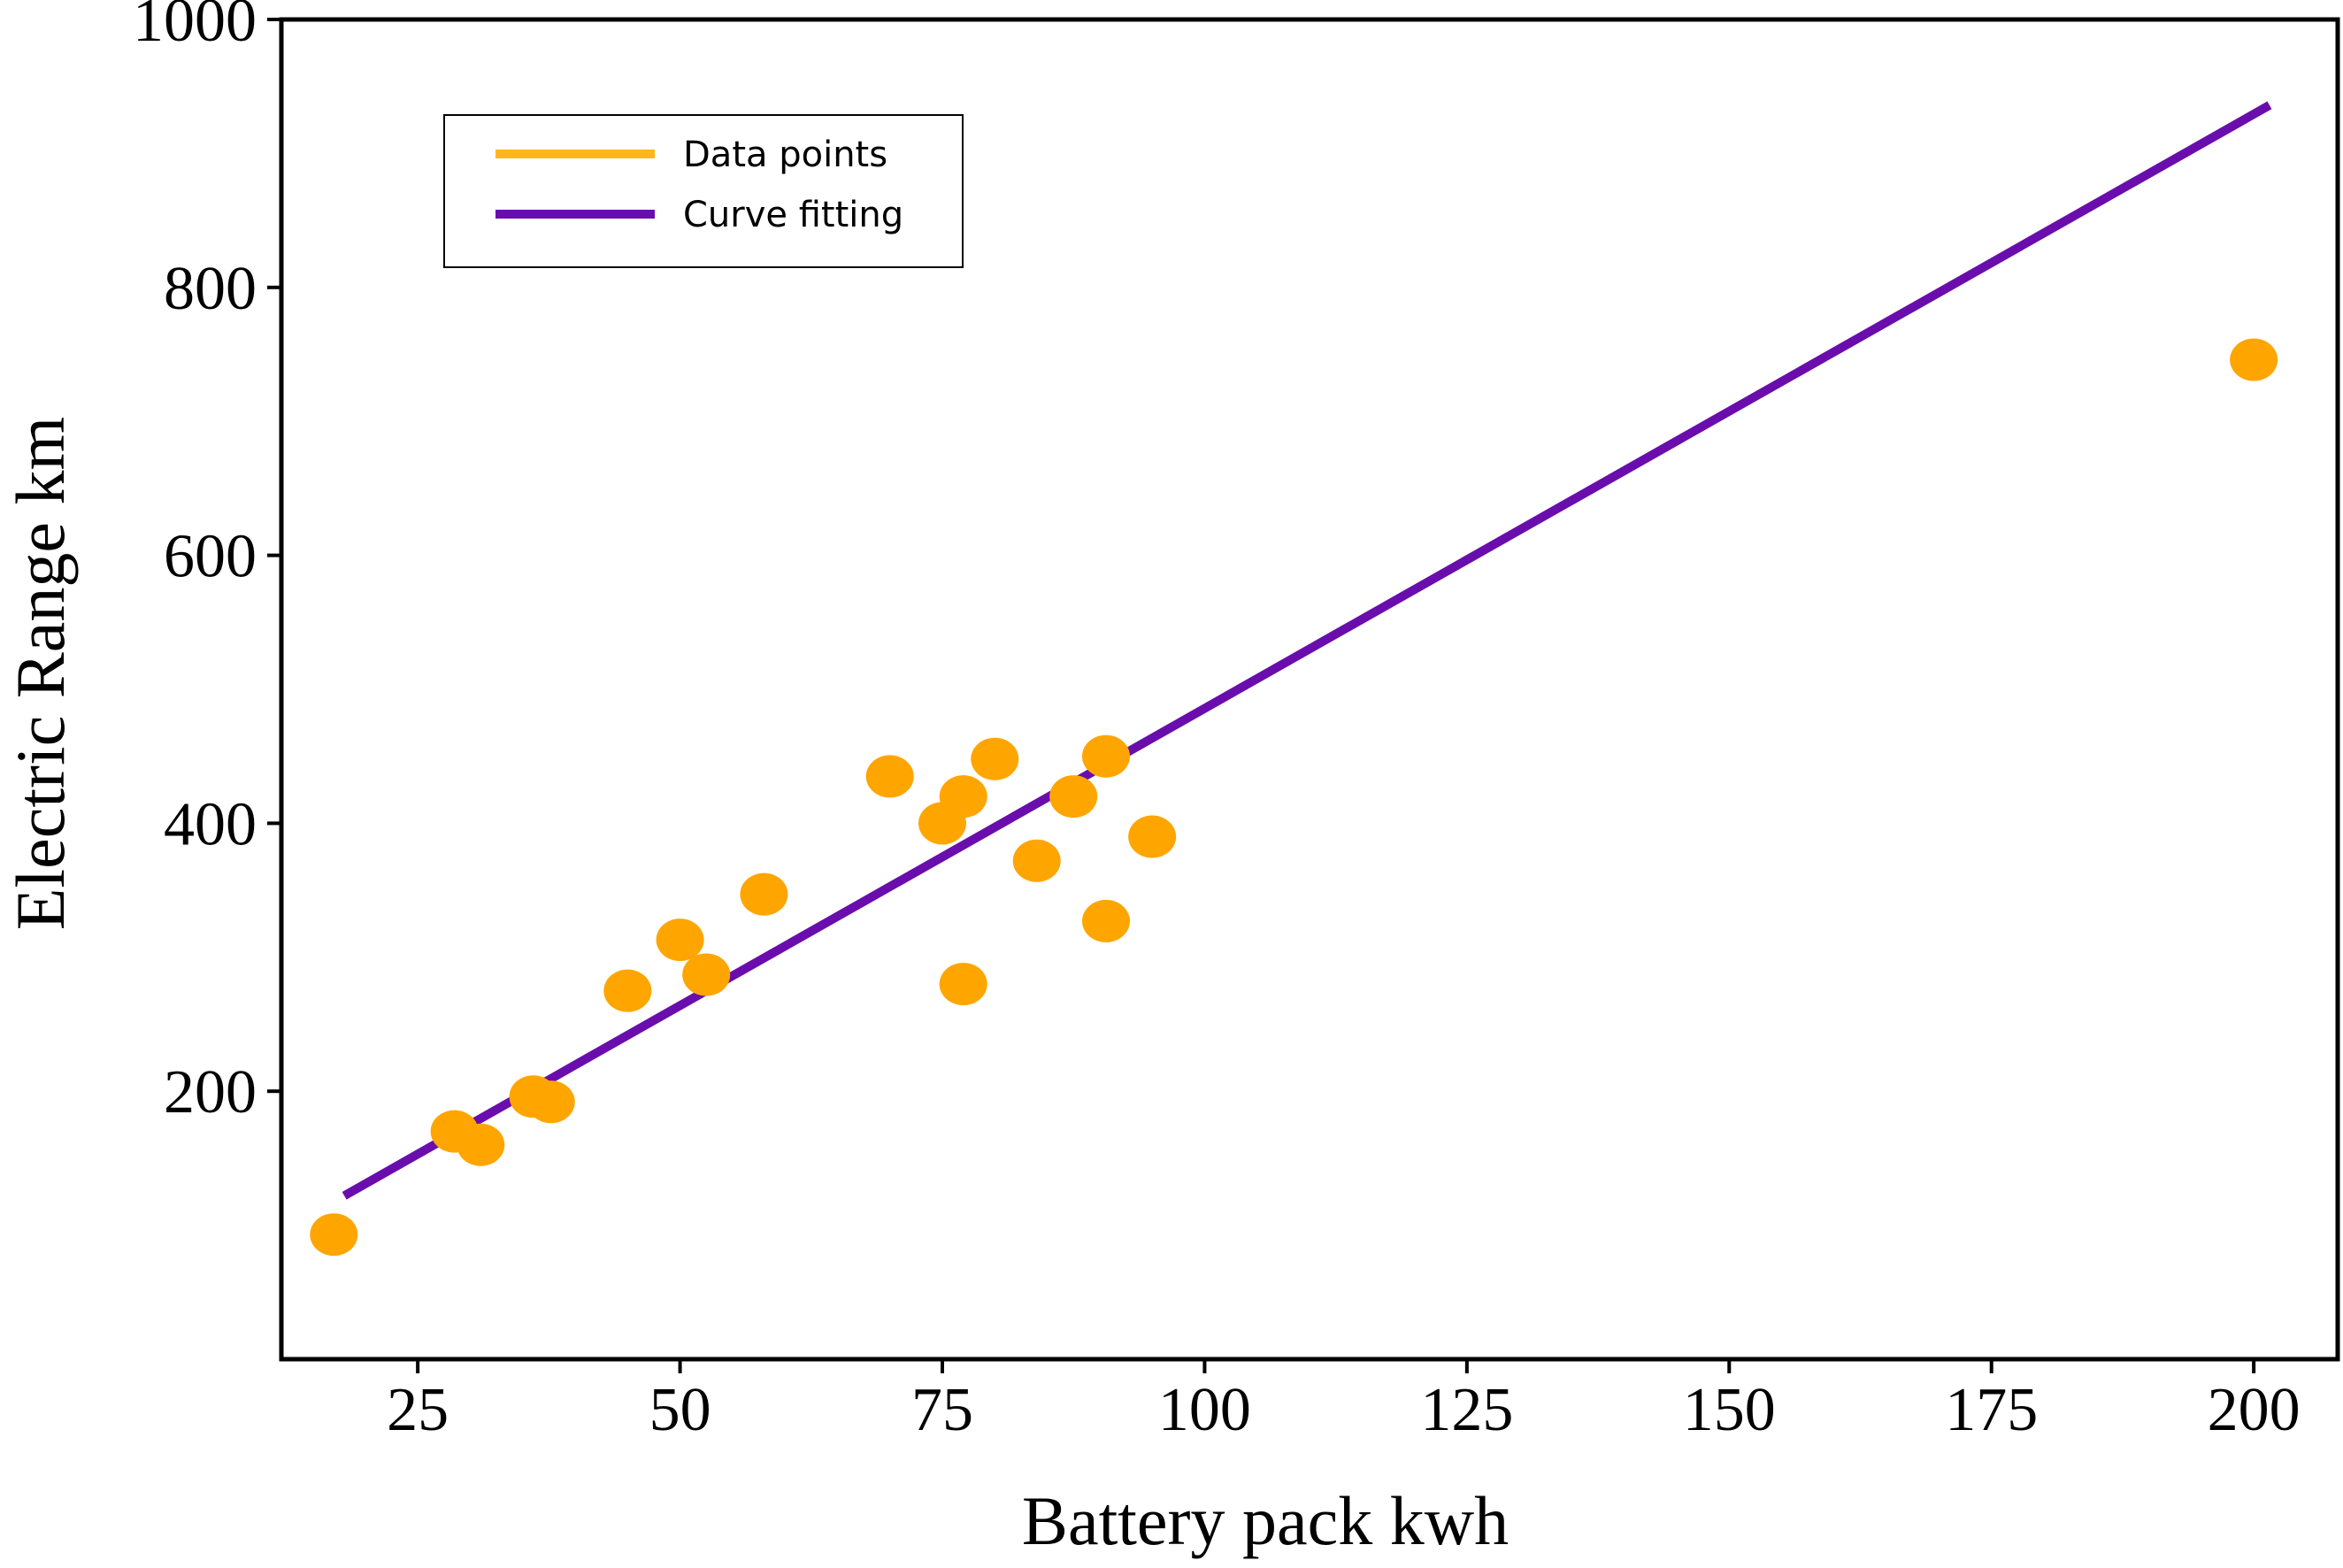  What do you see at coordinates (680, 1410) in the screenshot?
I see `x-tick-label: 50` at bounding box center [680, 1410].